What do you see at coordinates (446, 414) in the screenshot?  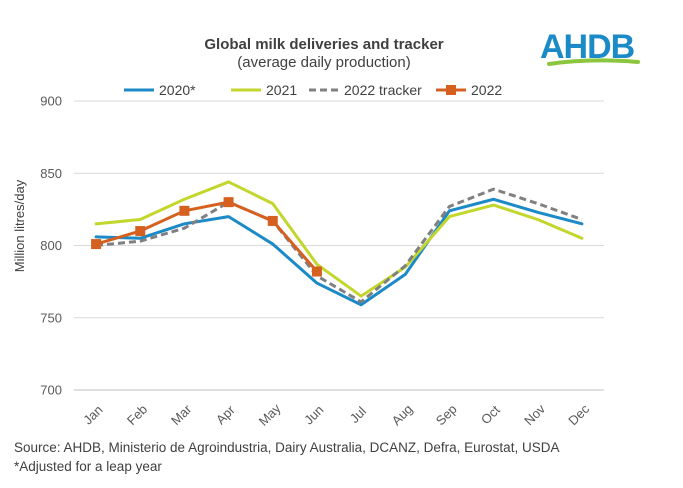 I see `x-tick-label: Sep` at bounding box center [446, 414].